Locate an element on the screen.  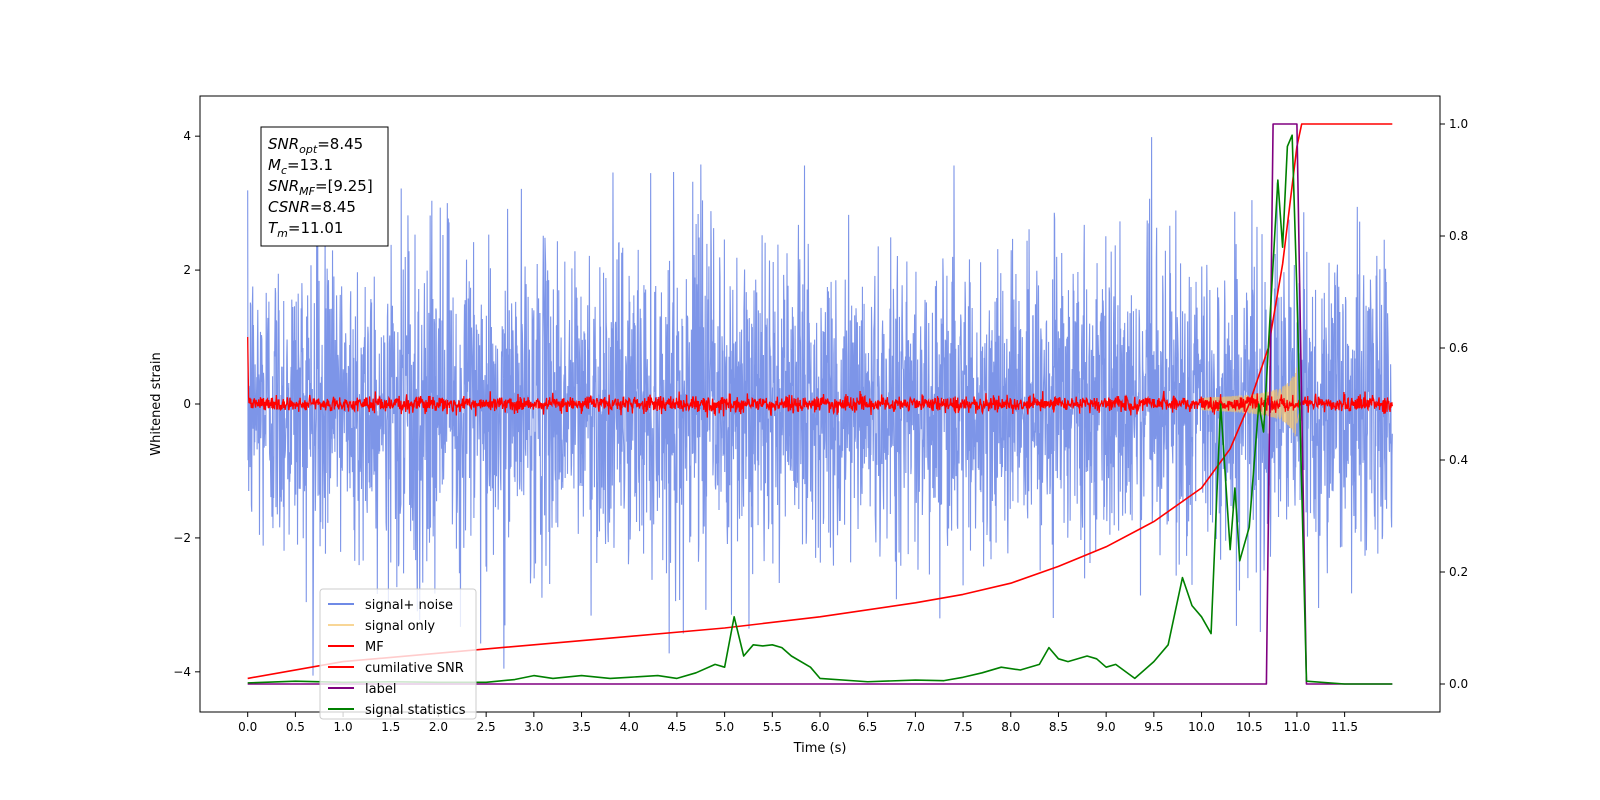
series-mf is located at coordinates (820, 377).